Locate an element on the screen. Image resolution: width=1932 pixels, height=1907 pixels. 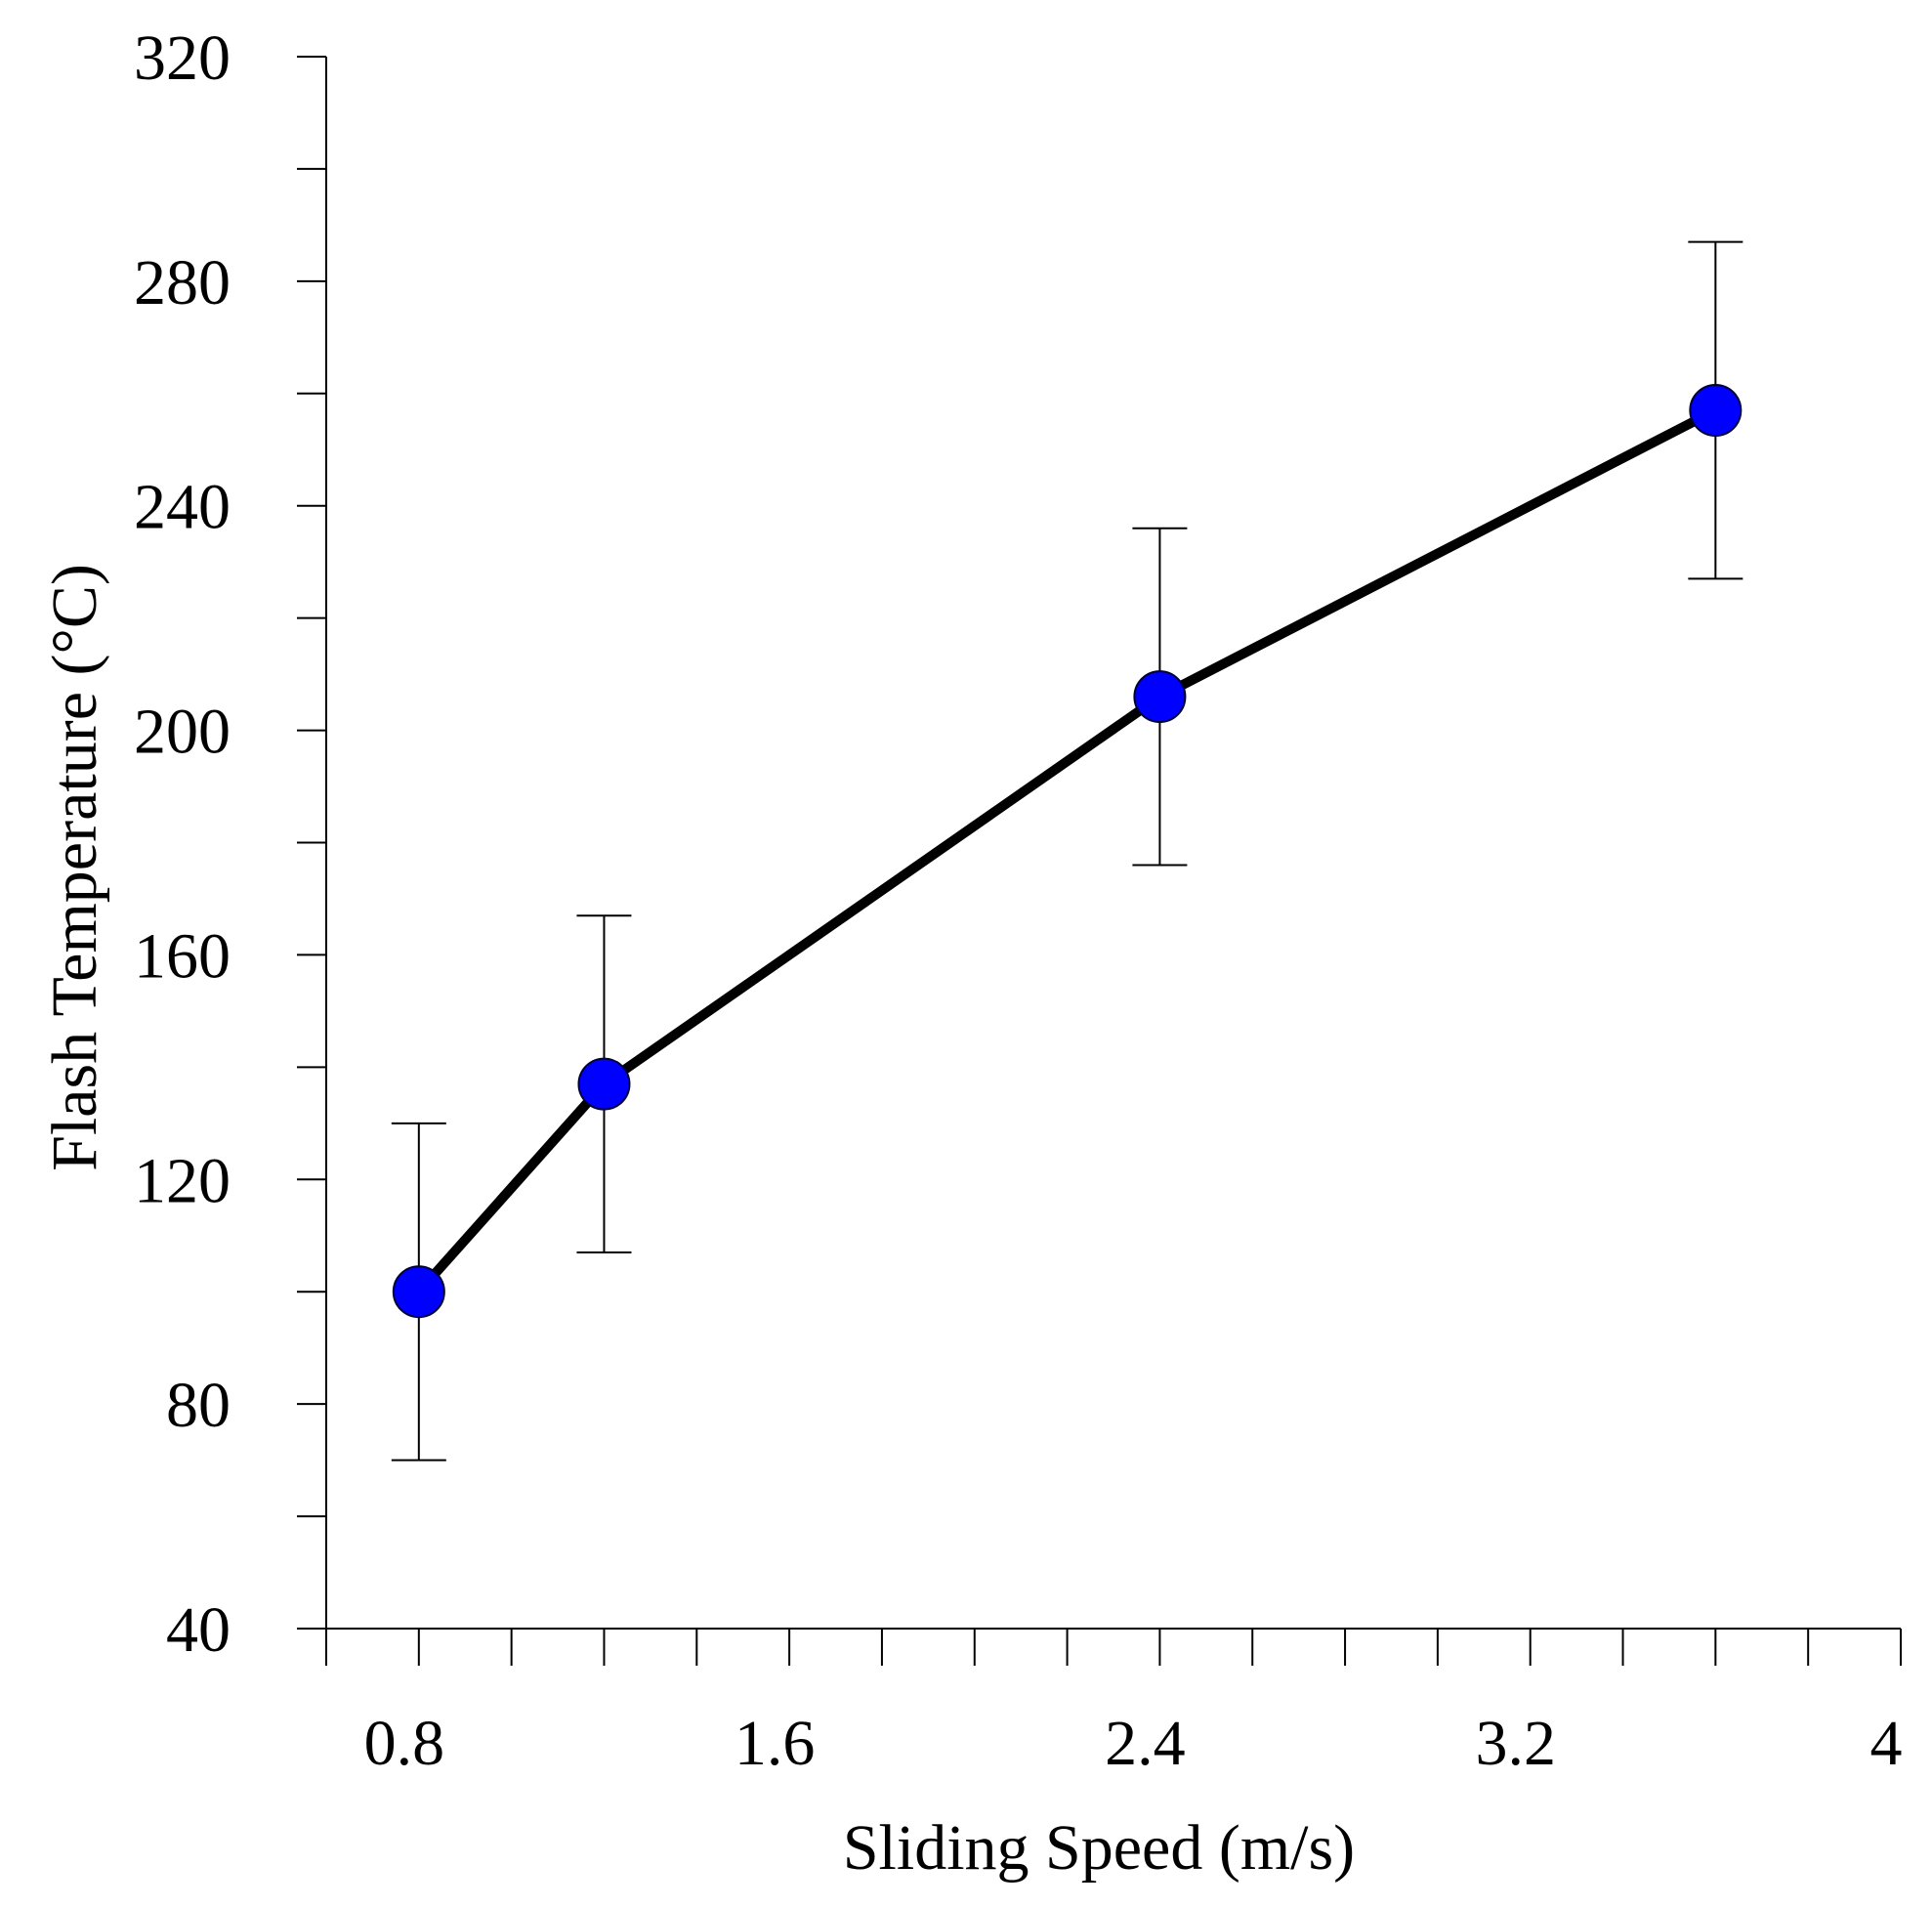
y-tick-label: 240 is located at coordinates (182, 507).